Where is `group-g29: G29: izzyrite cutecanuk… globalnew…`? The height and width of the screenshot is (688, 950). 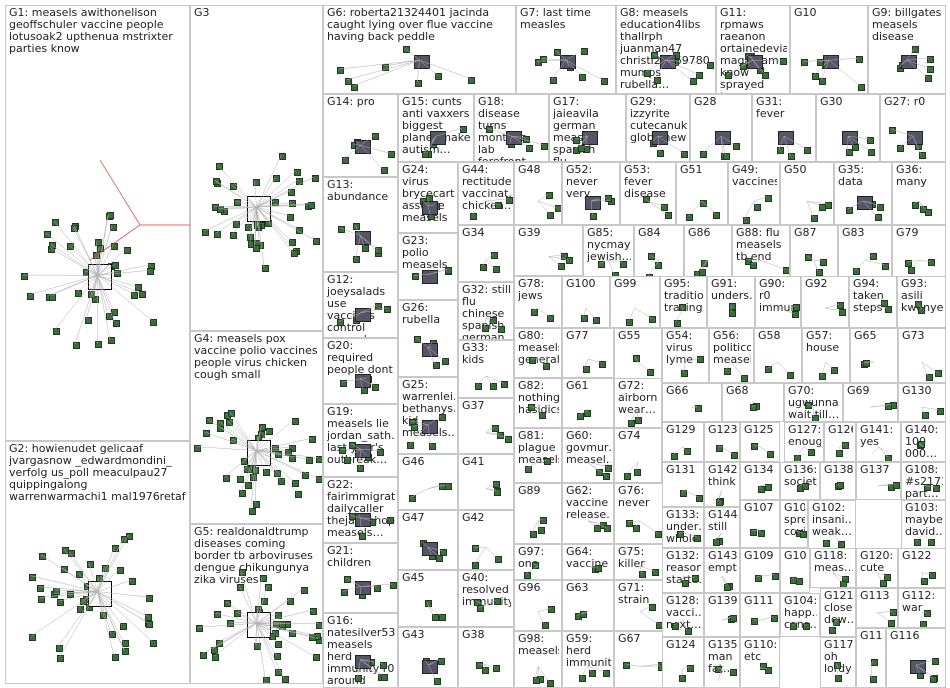
group-g29: G29: izzyrite cutecanuk… globalnew… is located at coordinates (658, 128).